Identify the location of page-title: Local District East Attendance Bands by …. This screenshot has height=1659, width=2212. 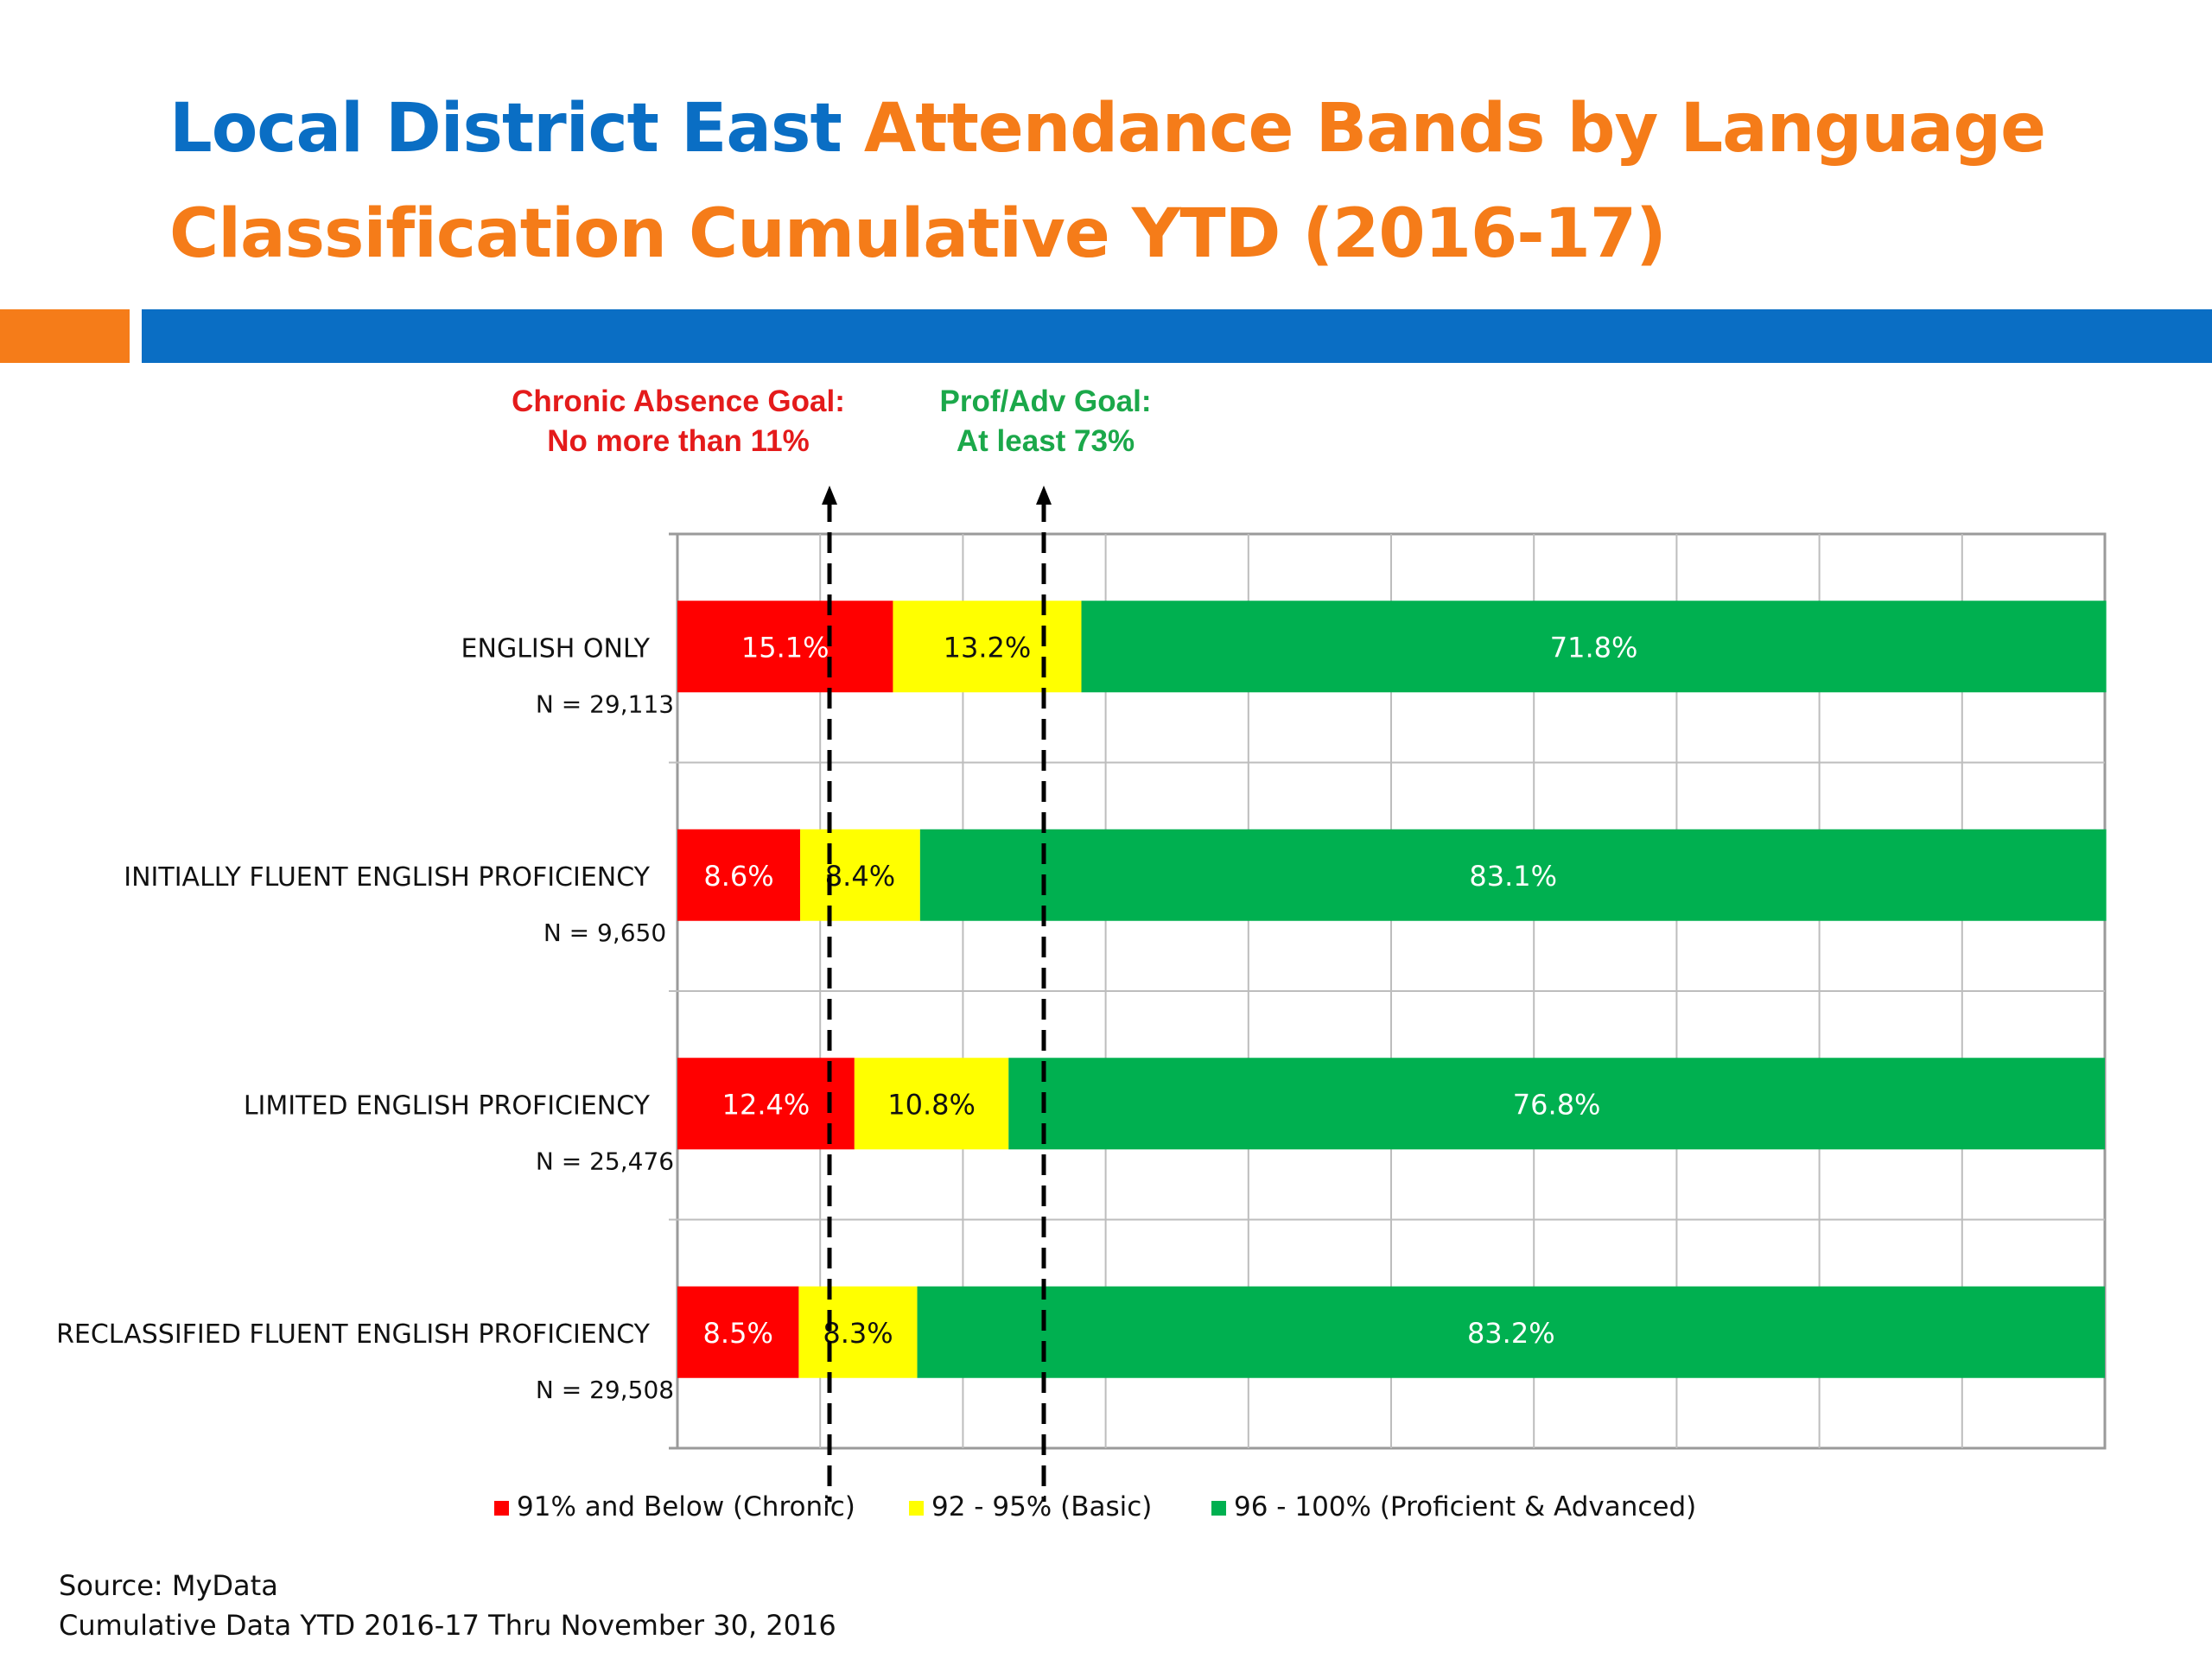
(1145, 181).